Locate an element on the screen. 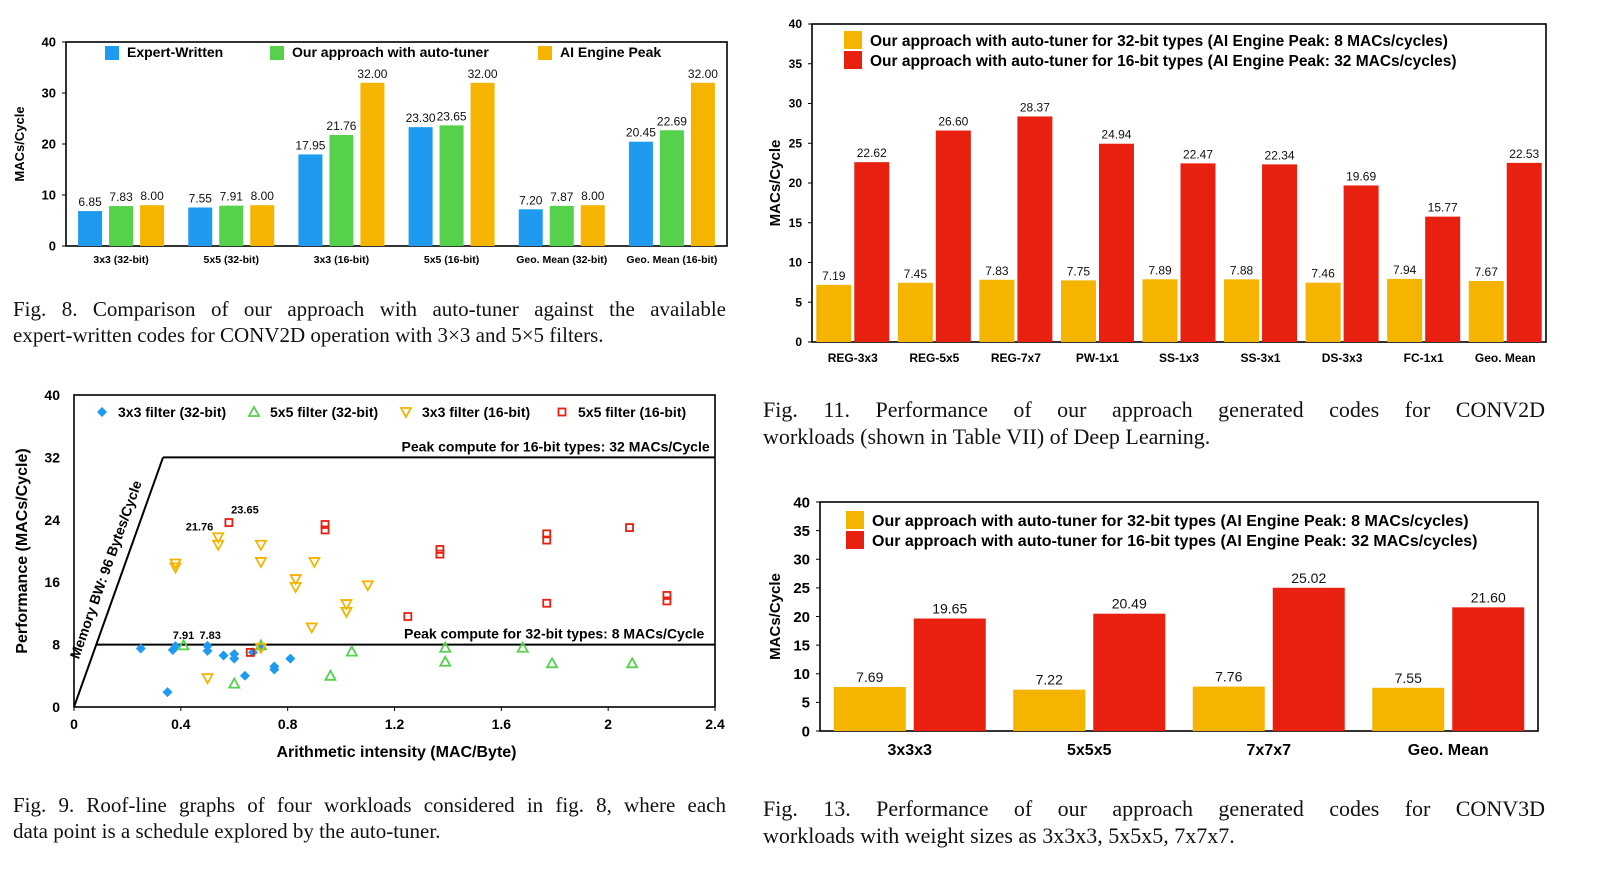 The width and height of the screenshot is (1600, 880). point-annotation: 21.76 is located at coordinates (200, 528).